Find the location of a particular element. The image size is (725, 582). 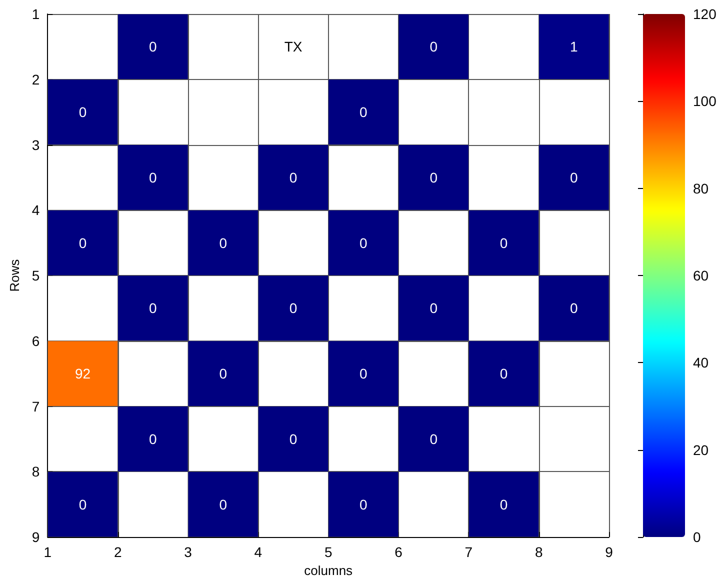

color-bar-label: 40 is located at coordinates (701, 362).